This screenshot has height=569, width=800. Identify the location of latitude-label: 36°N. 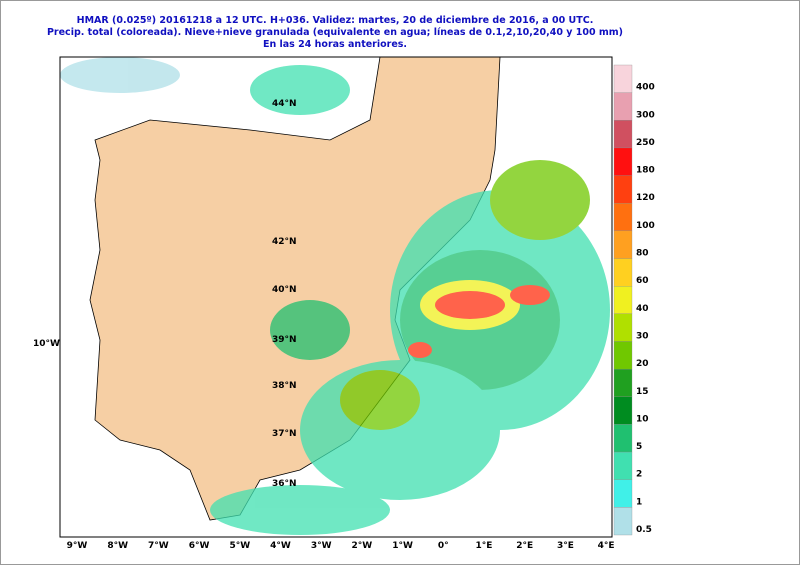
(284, 484).